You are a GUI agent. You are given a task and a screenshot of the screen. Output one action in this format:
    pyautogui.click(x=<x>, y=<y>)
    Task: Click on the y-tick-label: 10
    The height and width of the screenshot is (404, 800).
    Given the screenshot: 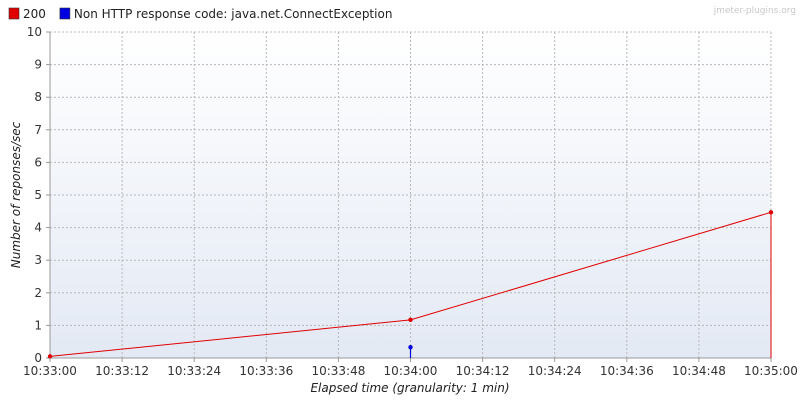 What is the action you would take?
    pyautogui.click(x=34, y=32)
    